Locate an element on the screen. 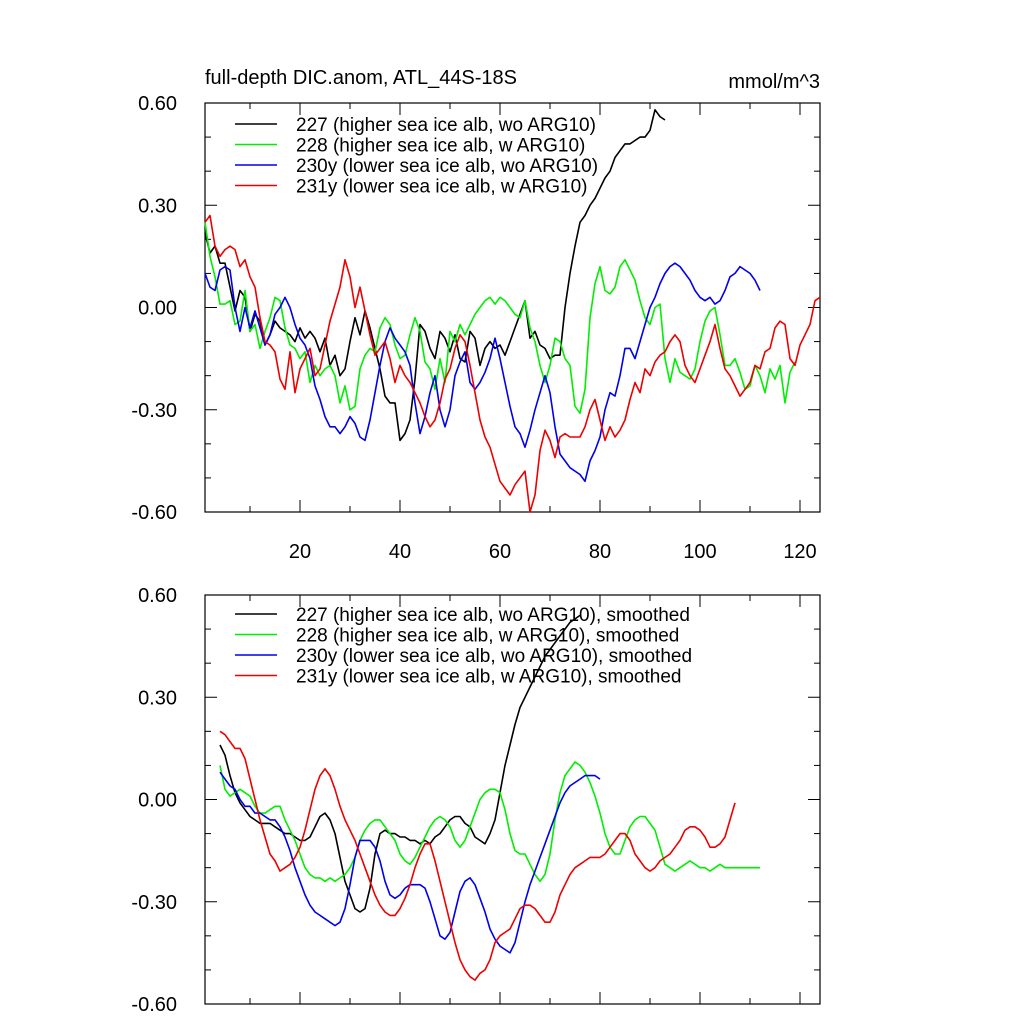 The width and height of the screenshot is (1024, 1029). x-tick-label: 120 is located at coordinates (799, 552).